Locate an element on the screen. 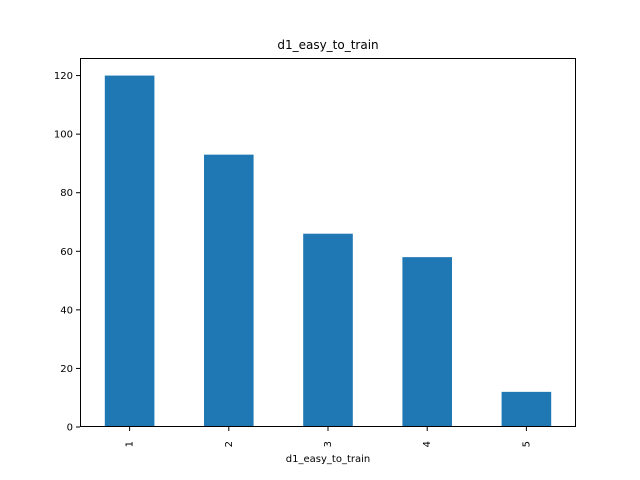 Image resolution: width=640 pixels, height=480 pixels. x-axis-title: d1_easy_to_train is located at coordinates (328, 459).